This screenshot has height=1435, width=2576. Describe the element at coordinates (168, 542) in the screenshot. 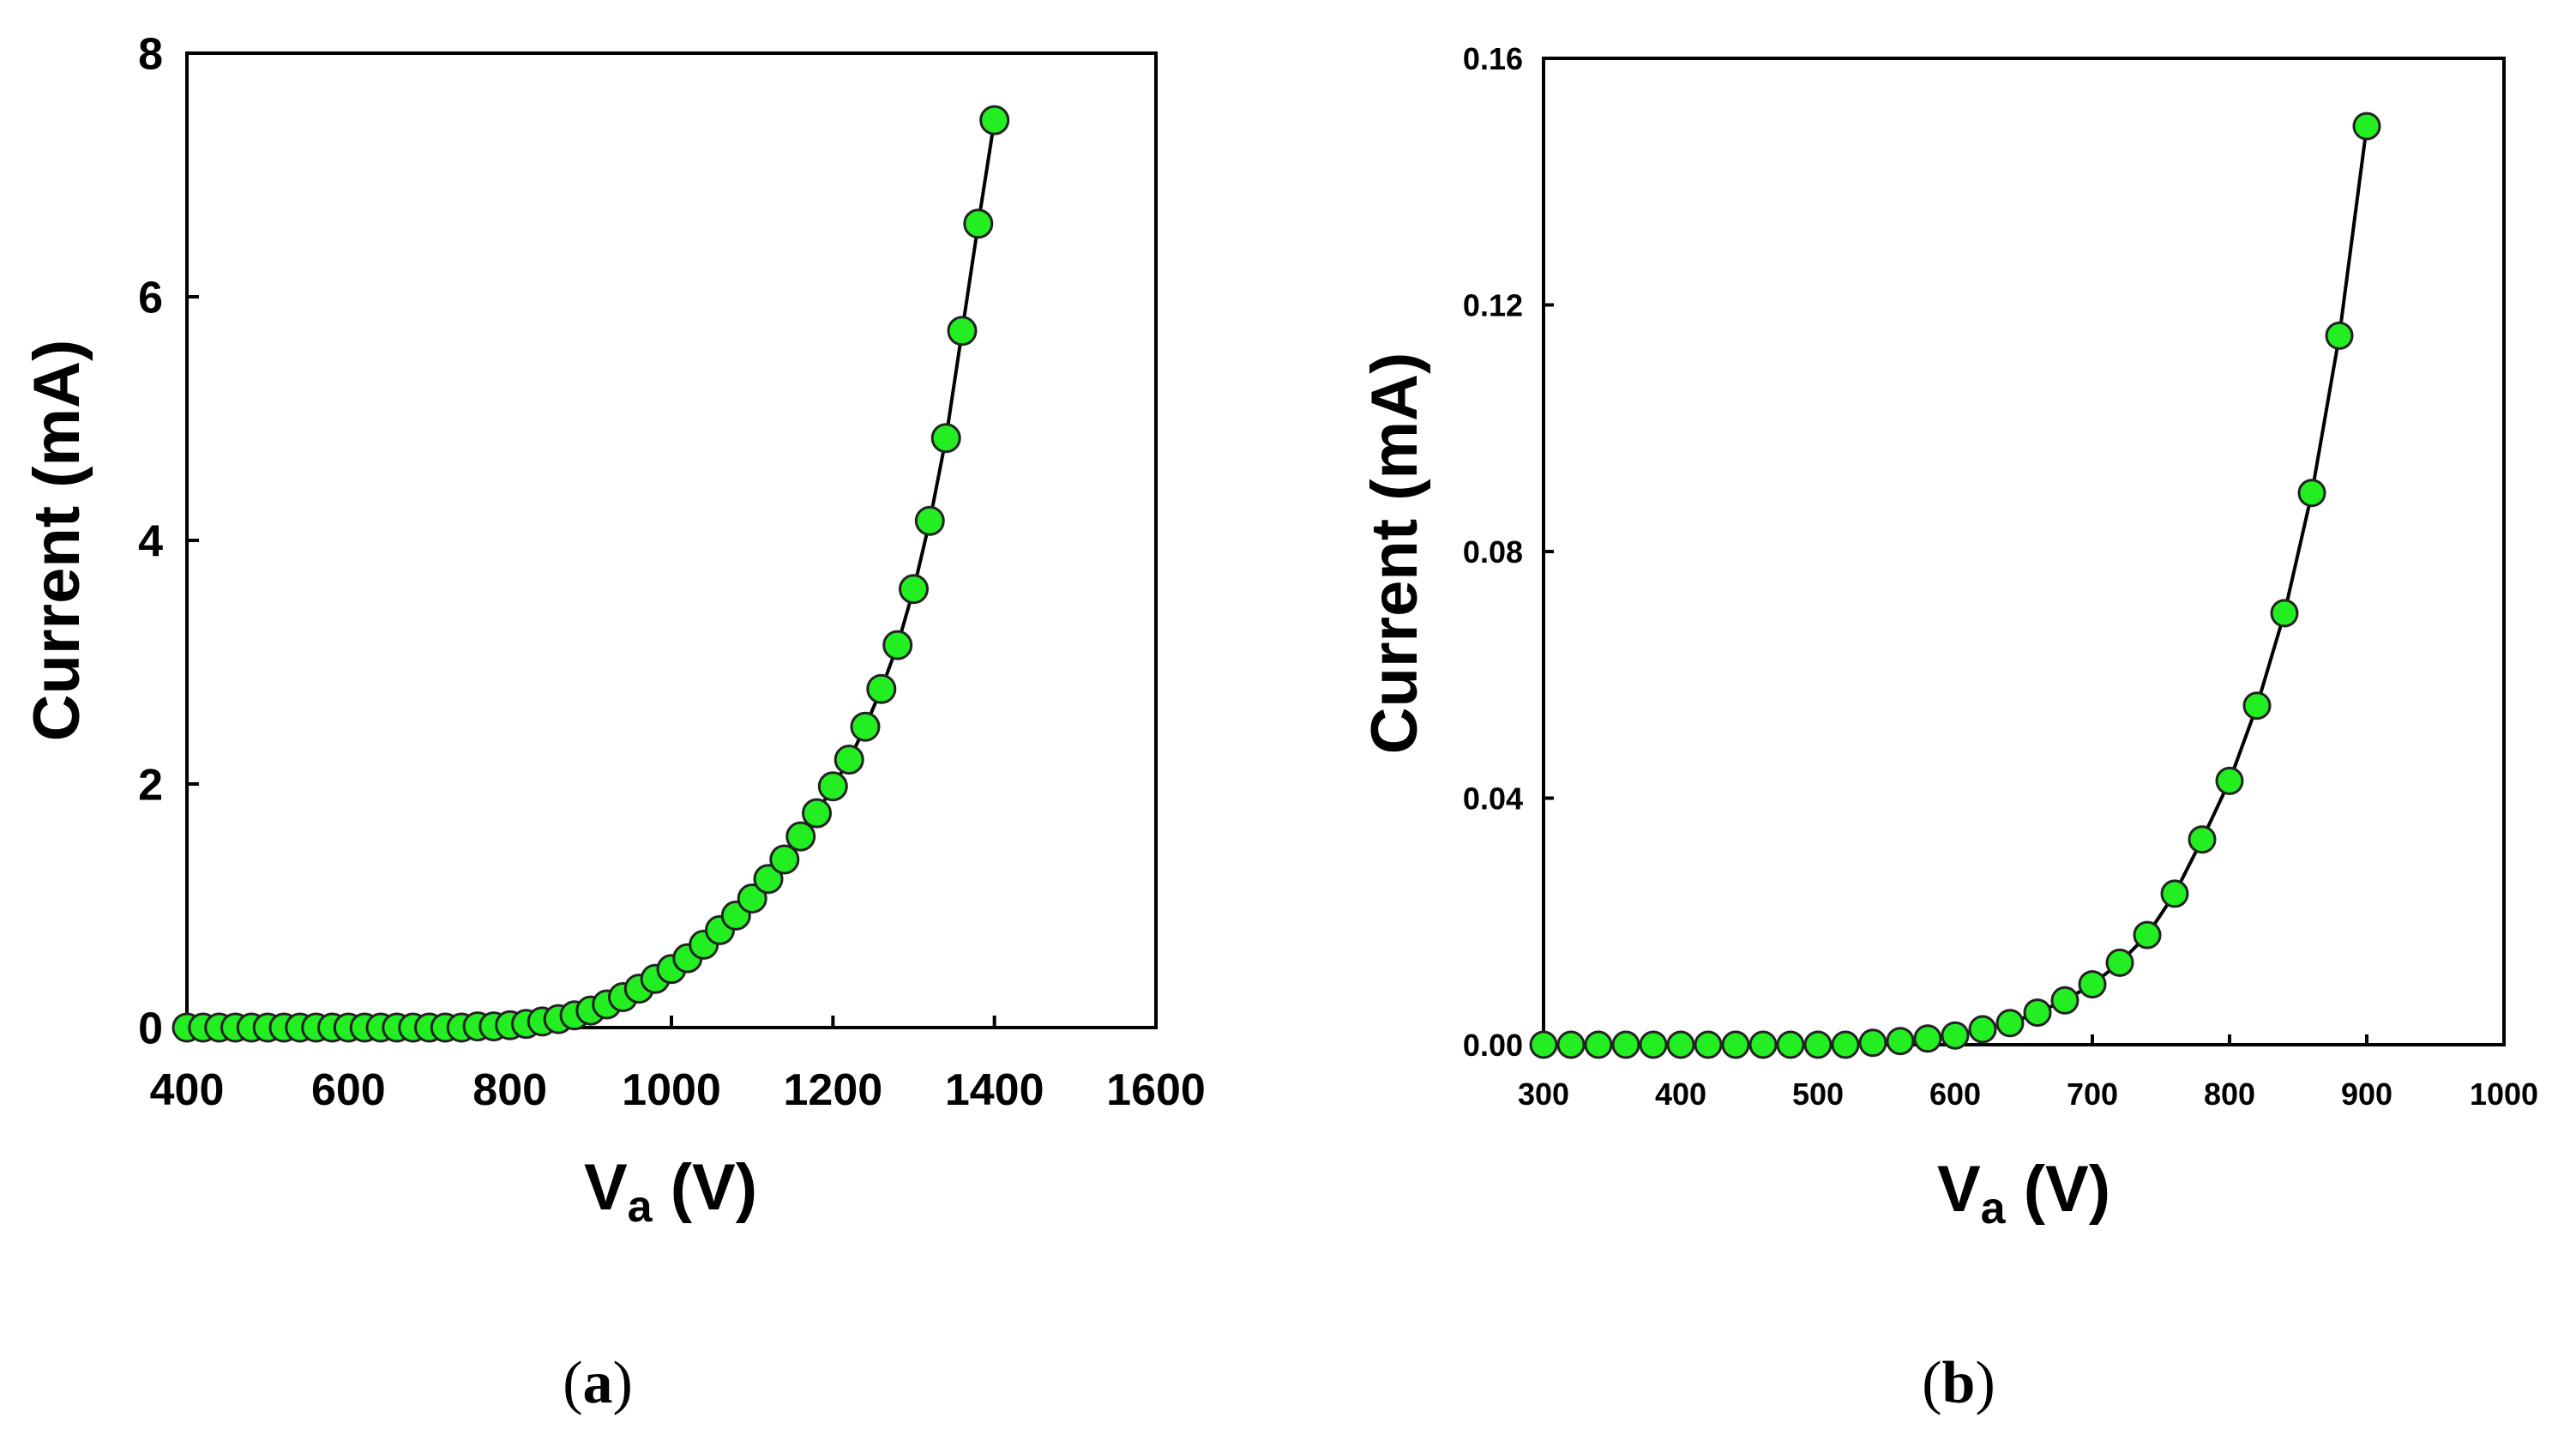

I see `chart-a-y-ticks: 0 2 4 6 8` at that location.